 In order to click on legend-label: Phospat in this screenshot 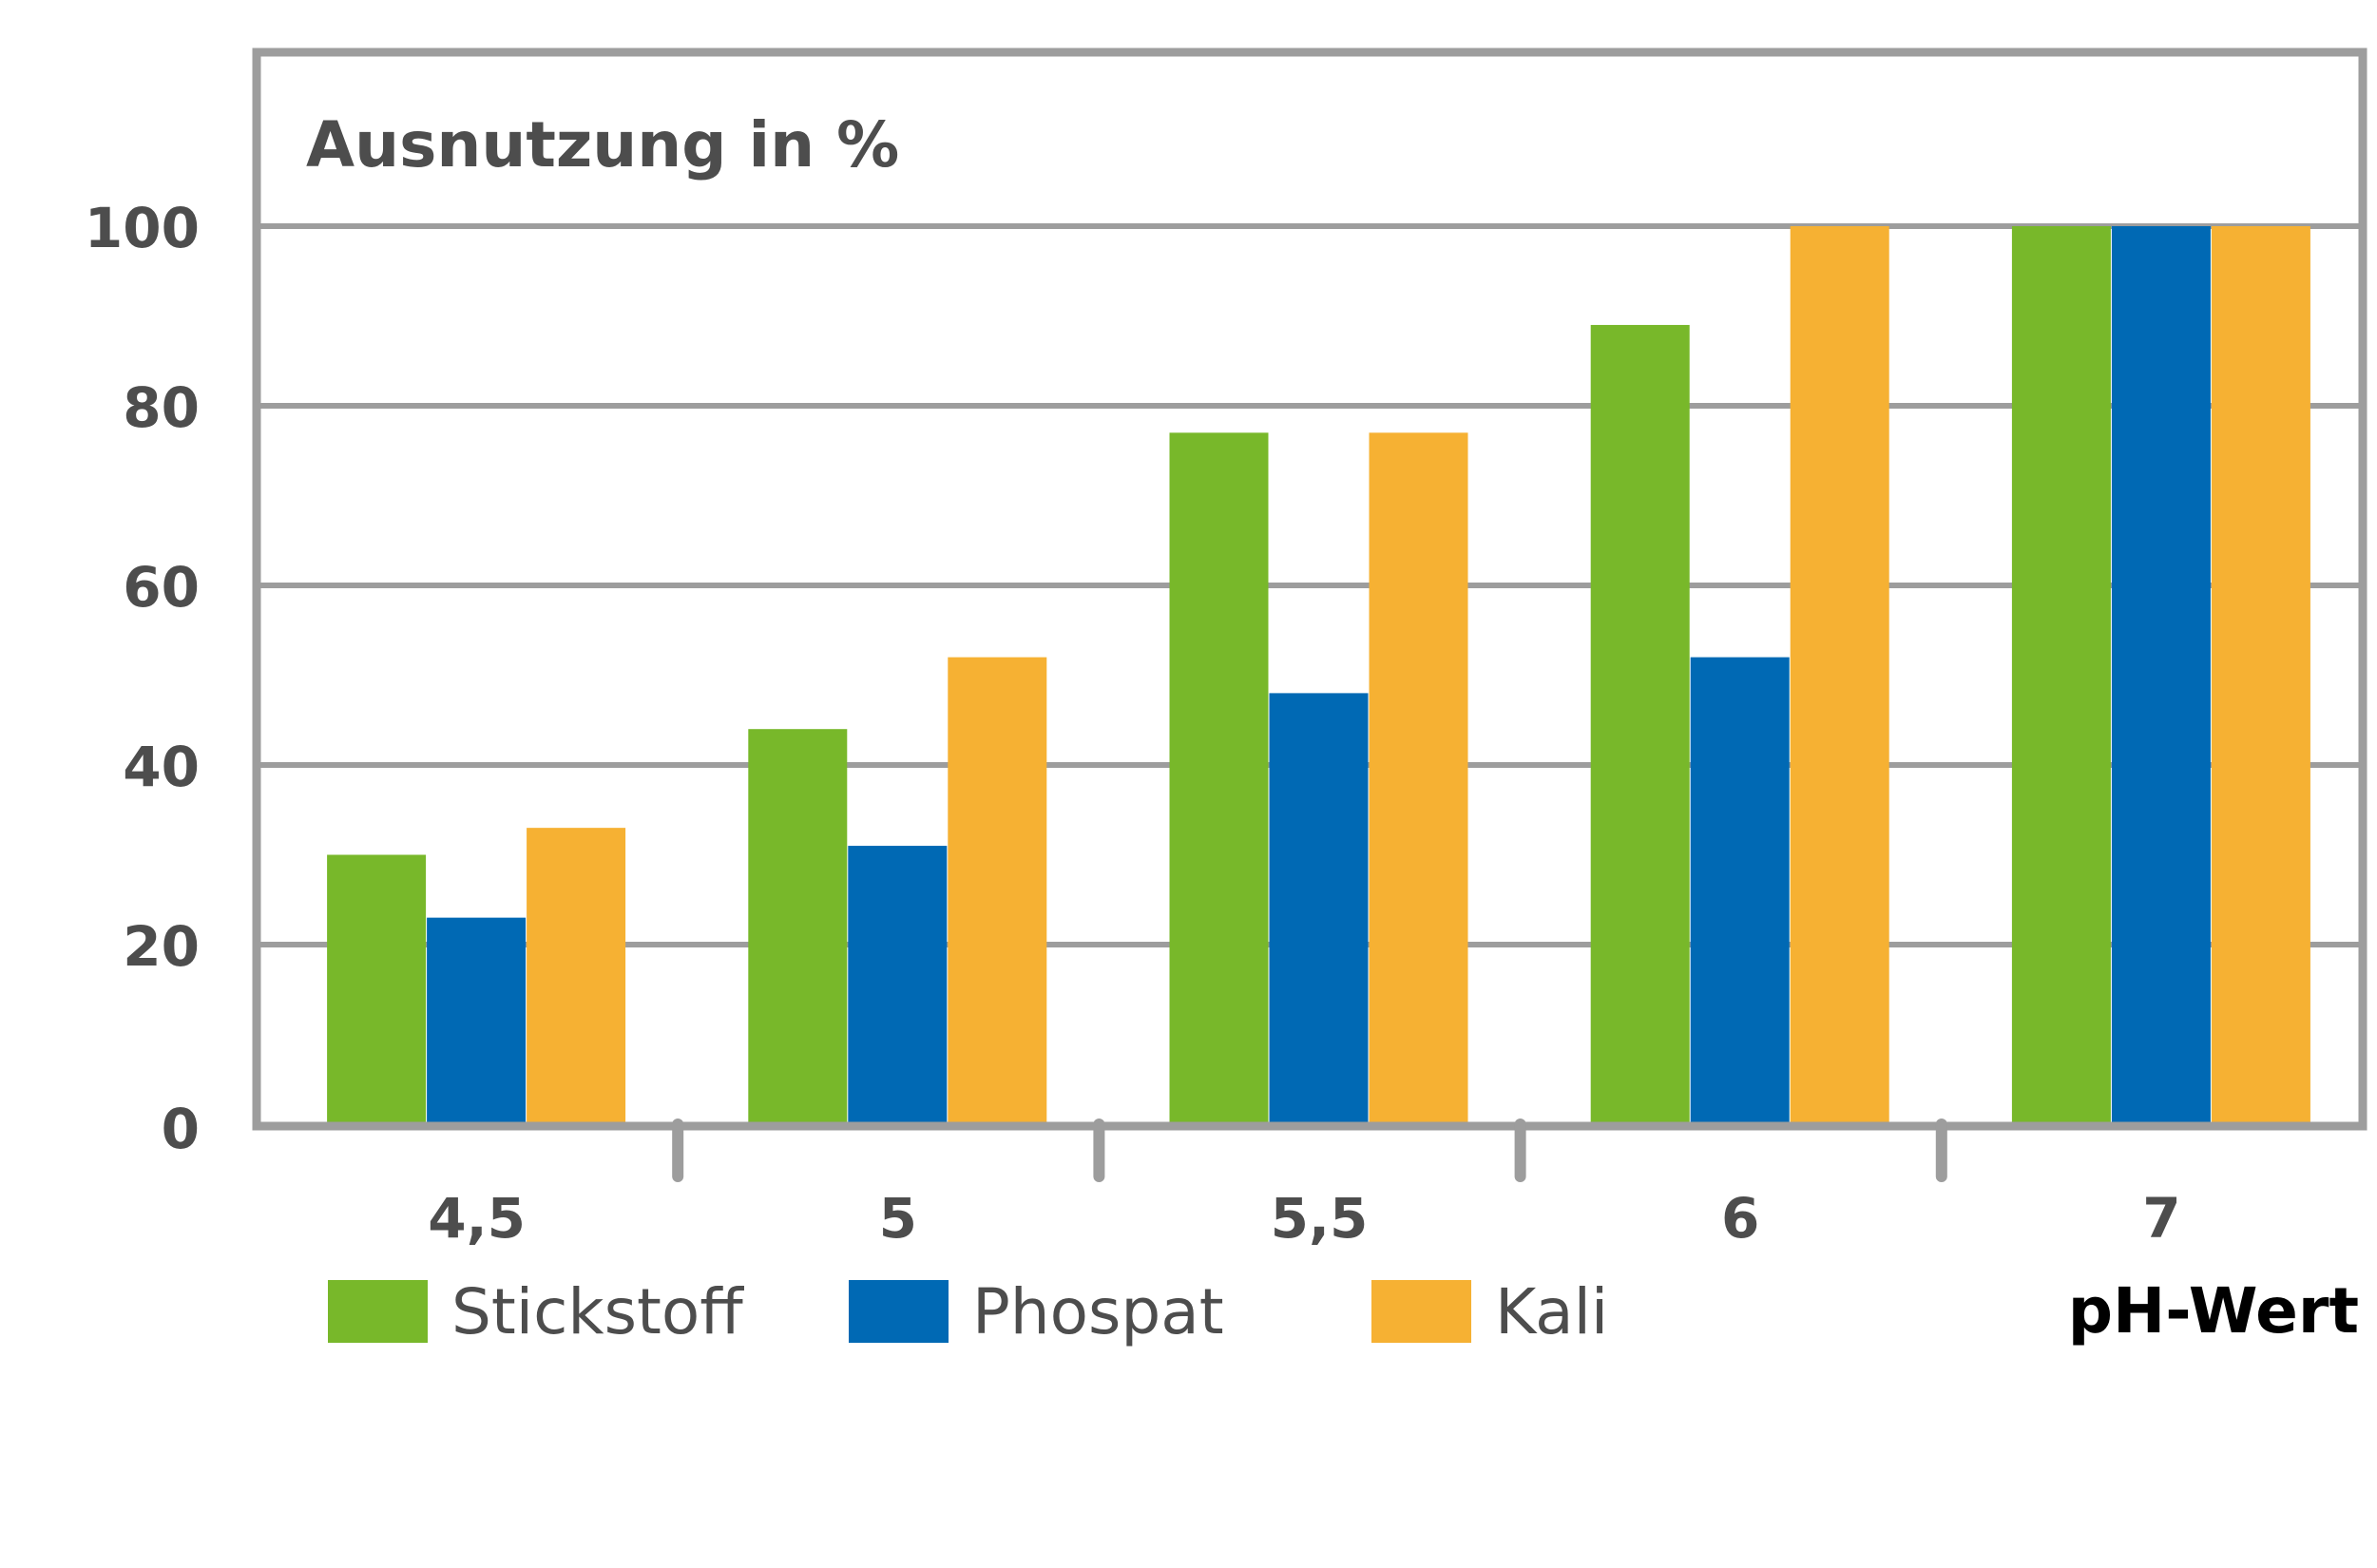, I will do `click(1098, 1312)`.